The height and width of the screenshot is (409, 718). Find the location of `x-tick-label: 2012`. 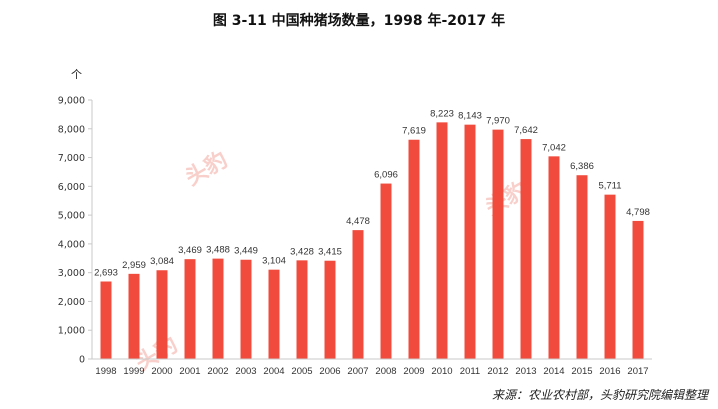

x-tick-label: 2012 is located at coordinates (497, 371).